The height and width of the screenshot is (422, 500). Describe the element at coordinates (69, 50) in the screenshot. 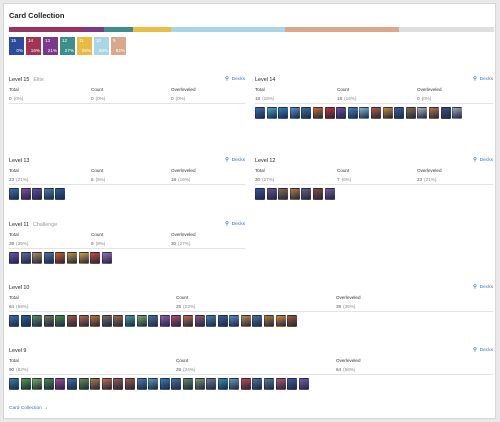

I see `chip-percent: 27%` at that location.